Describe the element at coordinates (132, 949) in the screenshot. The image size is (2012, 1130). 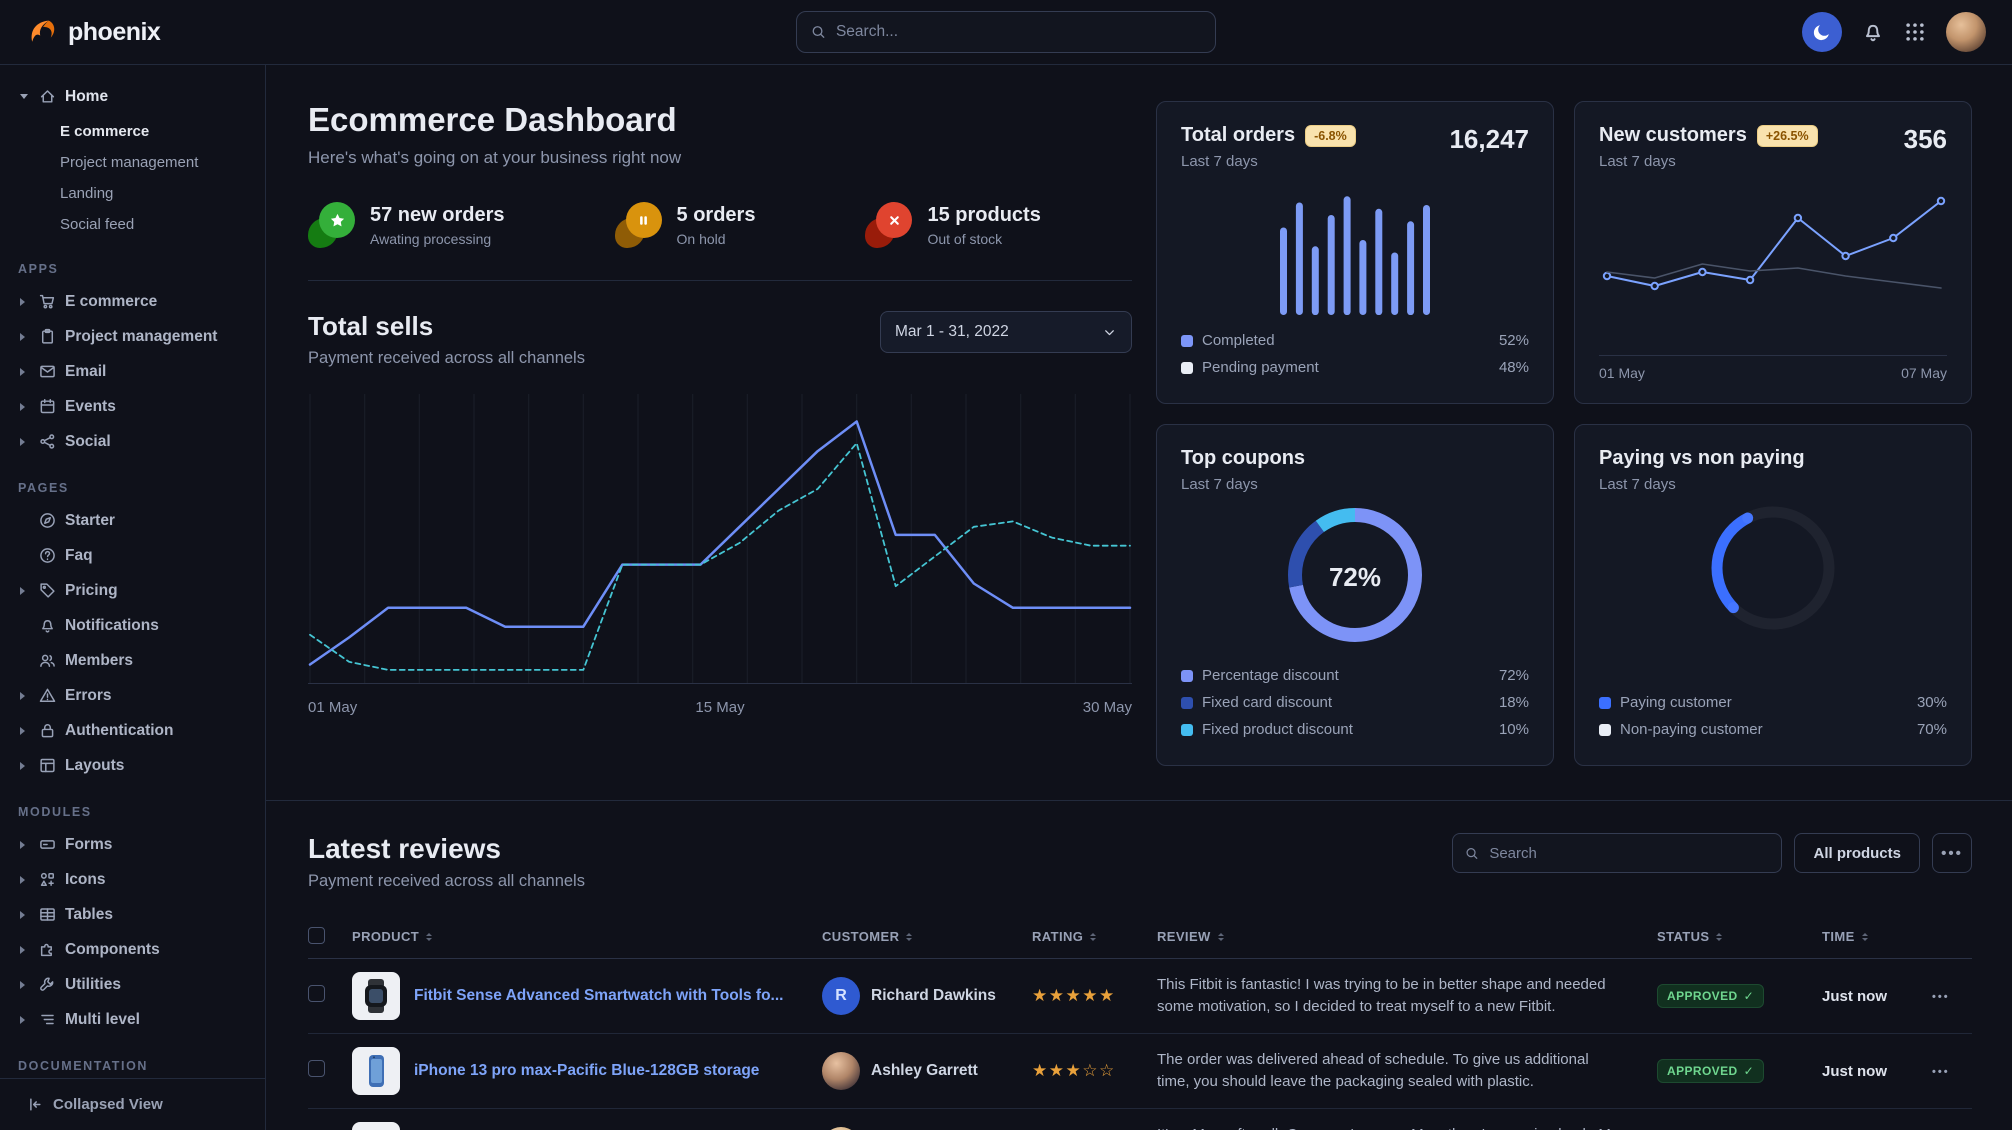
I see `sidebar-item-components: Components` at that location.